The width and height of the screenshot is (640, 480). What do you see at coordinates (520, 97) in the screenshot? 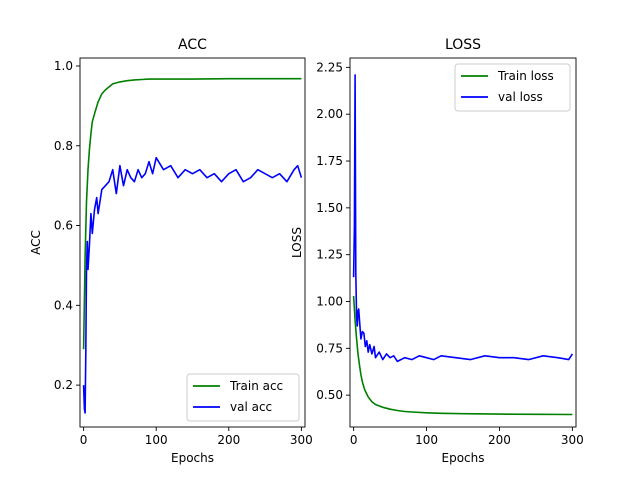
I see `legend-label-2: val loss` at bounding box center [520, 97].